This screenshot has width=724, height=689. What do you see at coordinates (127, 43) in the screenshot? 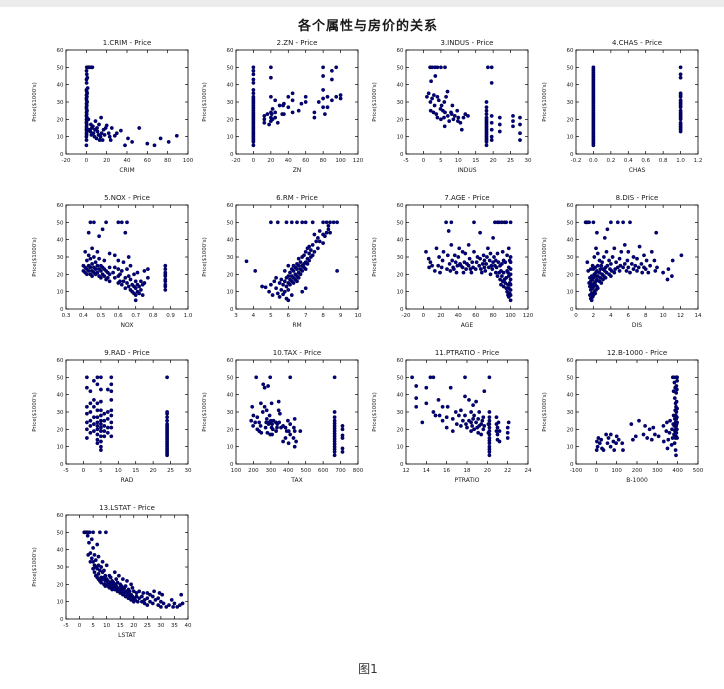
I see `subplot-title: 1.CRIM - Price` at bounding box center [127, 43].